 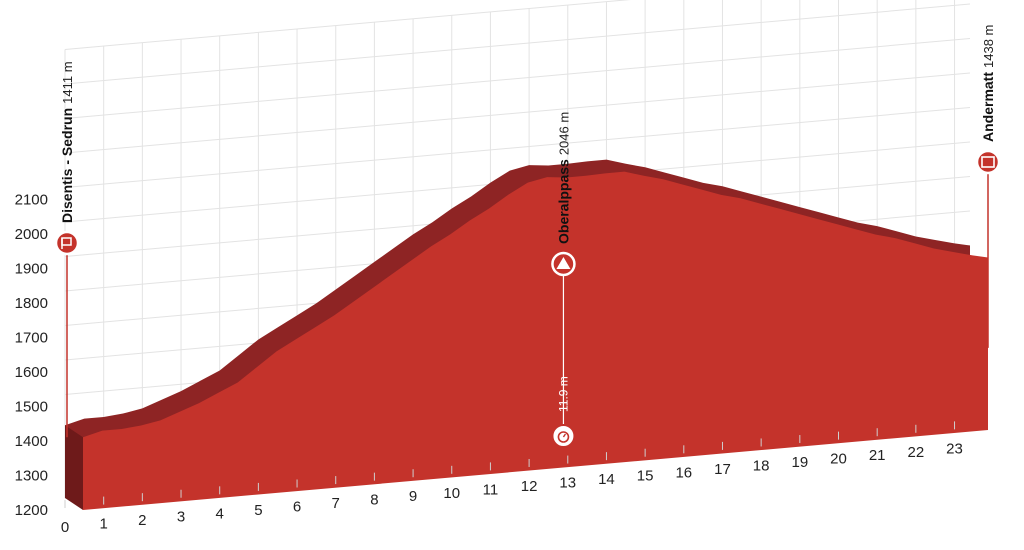 I want to click on waypoint-label: Andermatt 1438 m, so click(x=988, y=83).